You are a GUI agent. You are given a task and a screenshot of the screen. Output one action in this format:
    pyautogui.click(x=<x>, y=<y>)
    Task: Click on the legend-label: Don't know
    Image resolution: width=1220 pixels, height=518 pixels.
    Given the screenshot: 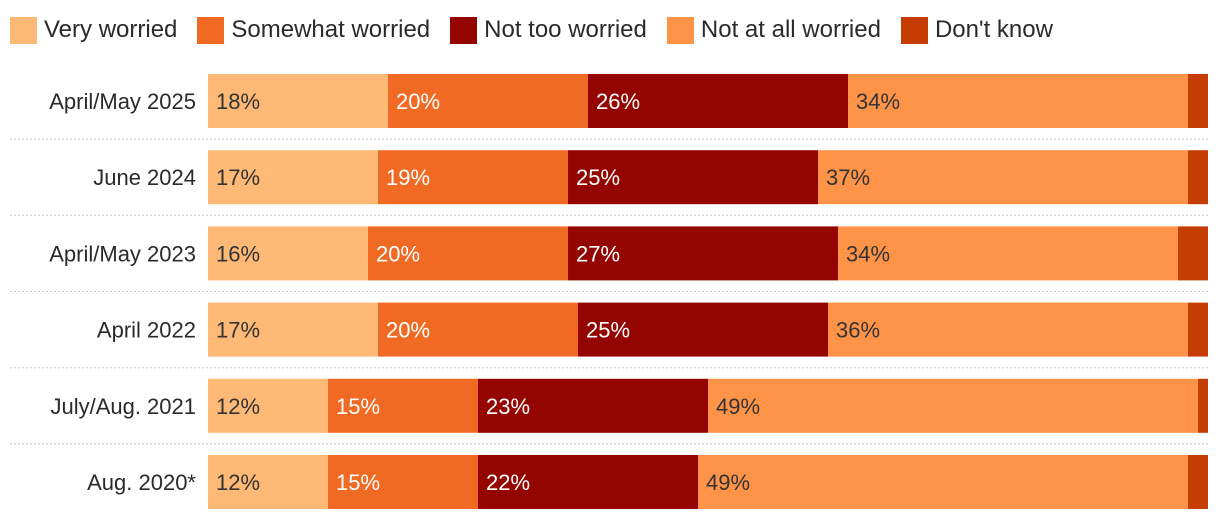 What is the action you would take?
    pyautogui.click(x=993, y=29)
    